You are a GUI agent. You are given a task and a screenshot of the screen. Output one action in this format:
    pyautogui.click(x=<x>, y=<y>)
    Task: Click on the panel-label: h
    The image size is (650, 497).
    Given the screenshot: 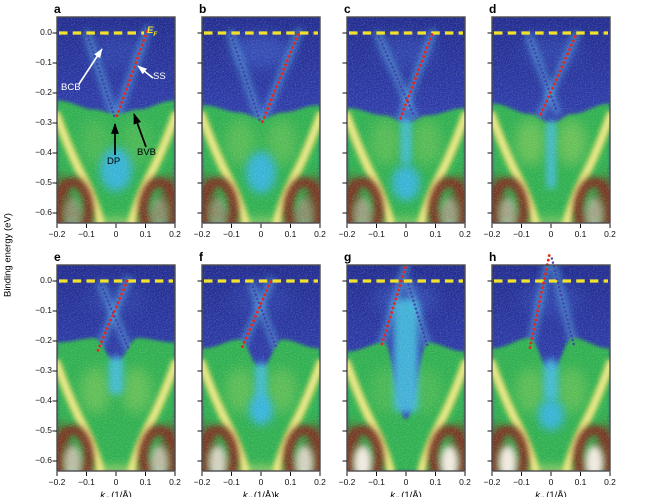 What is the action you would take?
    pyautogui.click(x=493, y=257)
    